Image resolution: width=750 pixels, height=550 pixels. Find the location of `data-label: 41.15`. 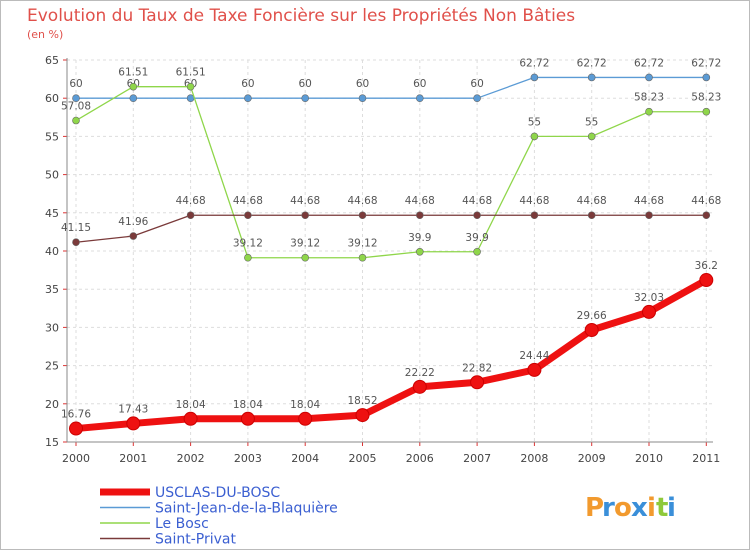

data-label: 41.15 is located at coordinates (76, 228).